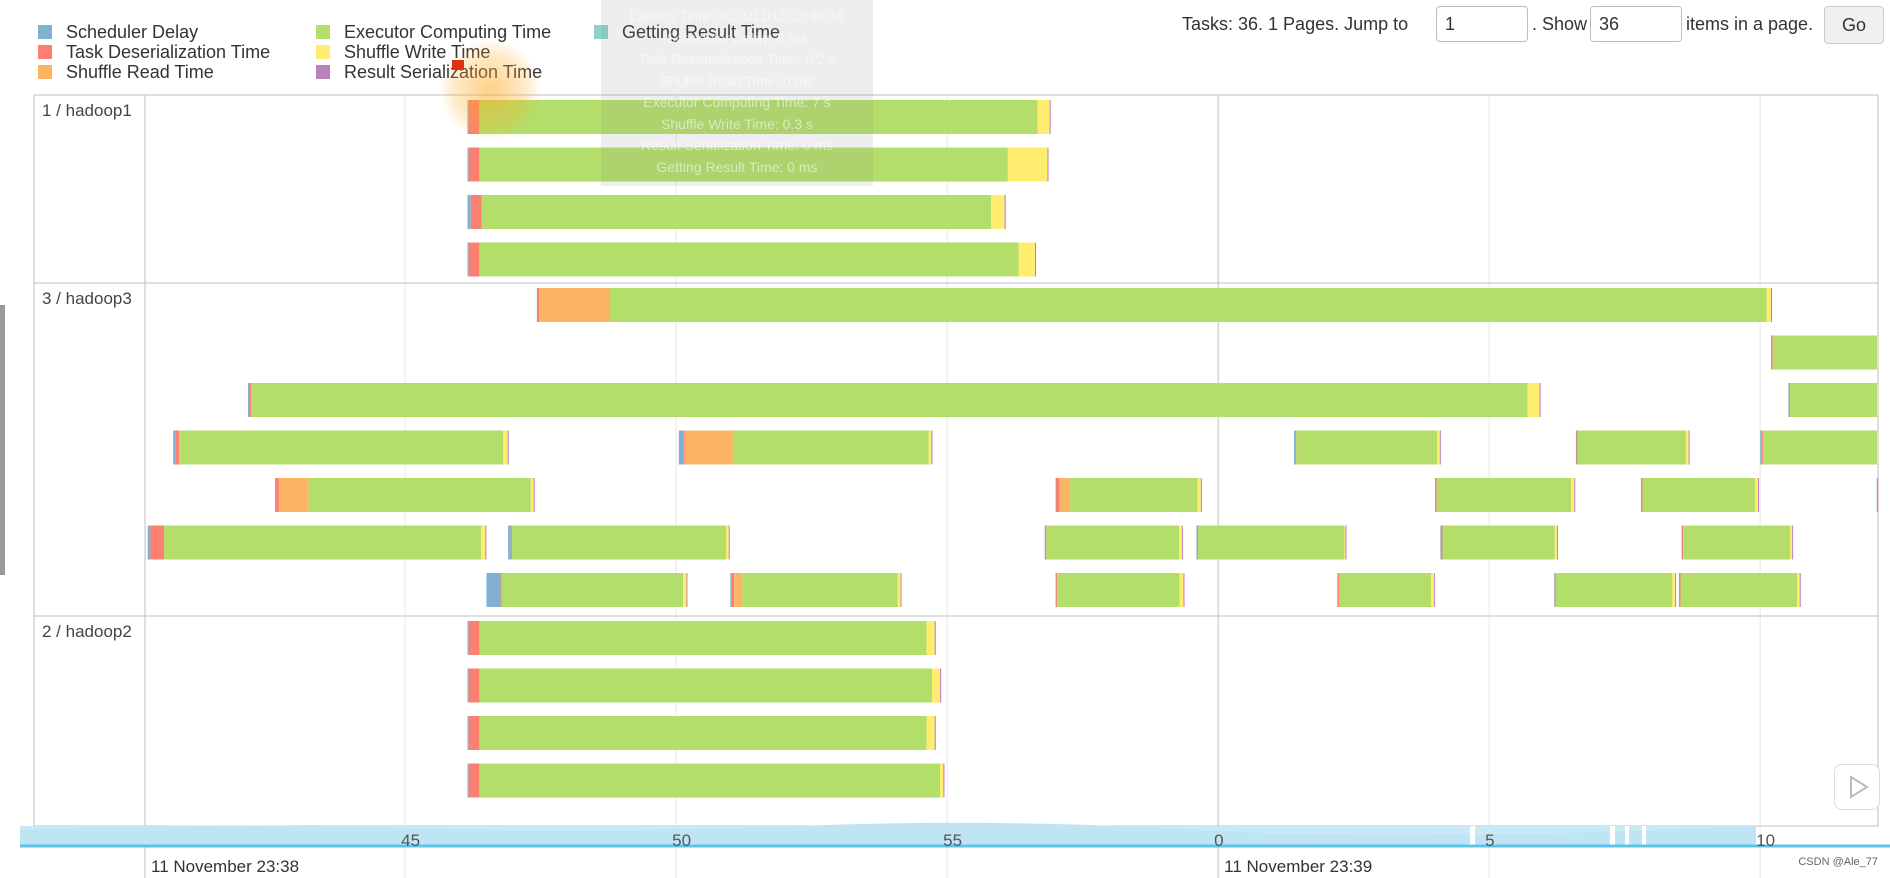 The height and width of the screenshot is (878, 1890). What do you see at coordinates (737, 102) in the screenshot?
I see `tooltip-line: Executor Computing Time: 7 s` at bounding box center [737, 102].